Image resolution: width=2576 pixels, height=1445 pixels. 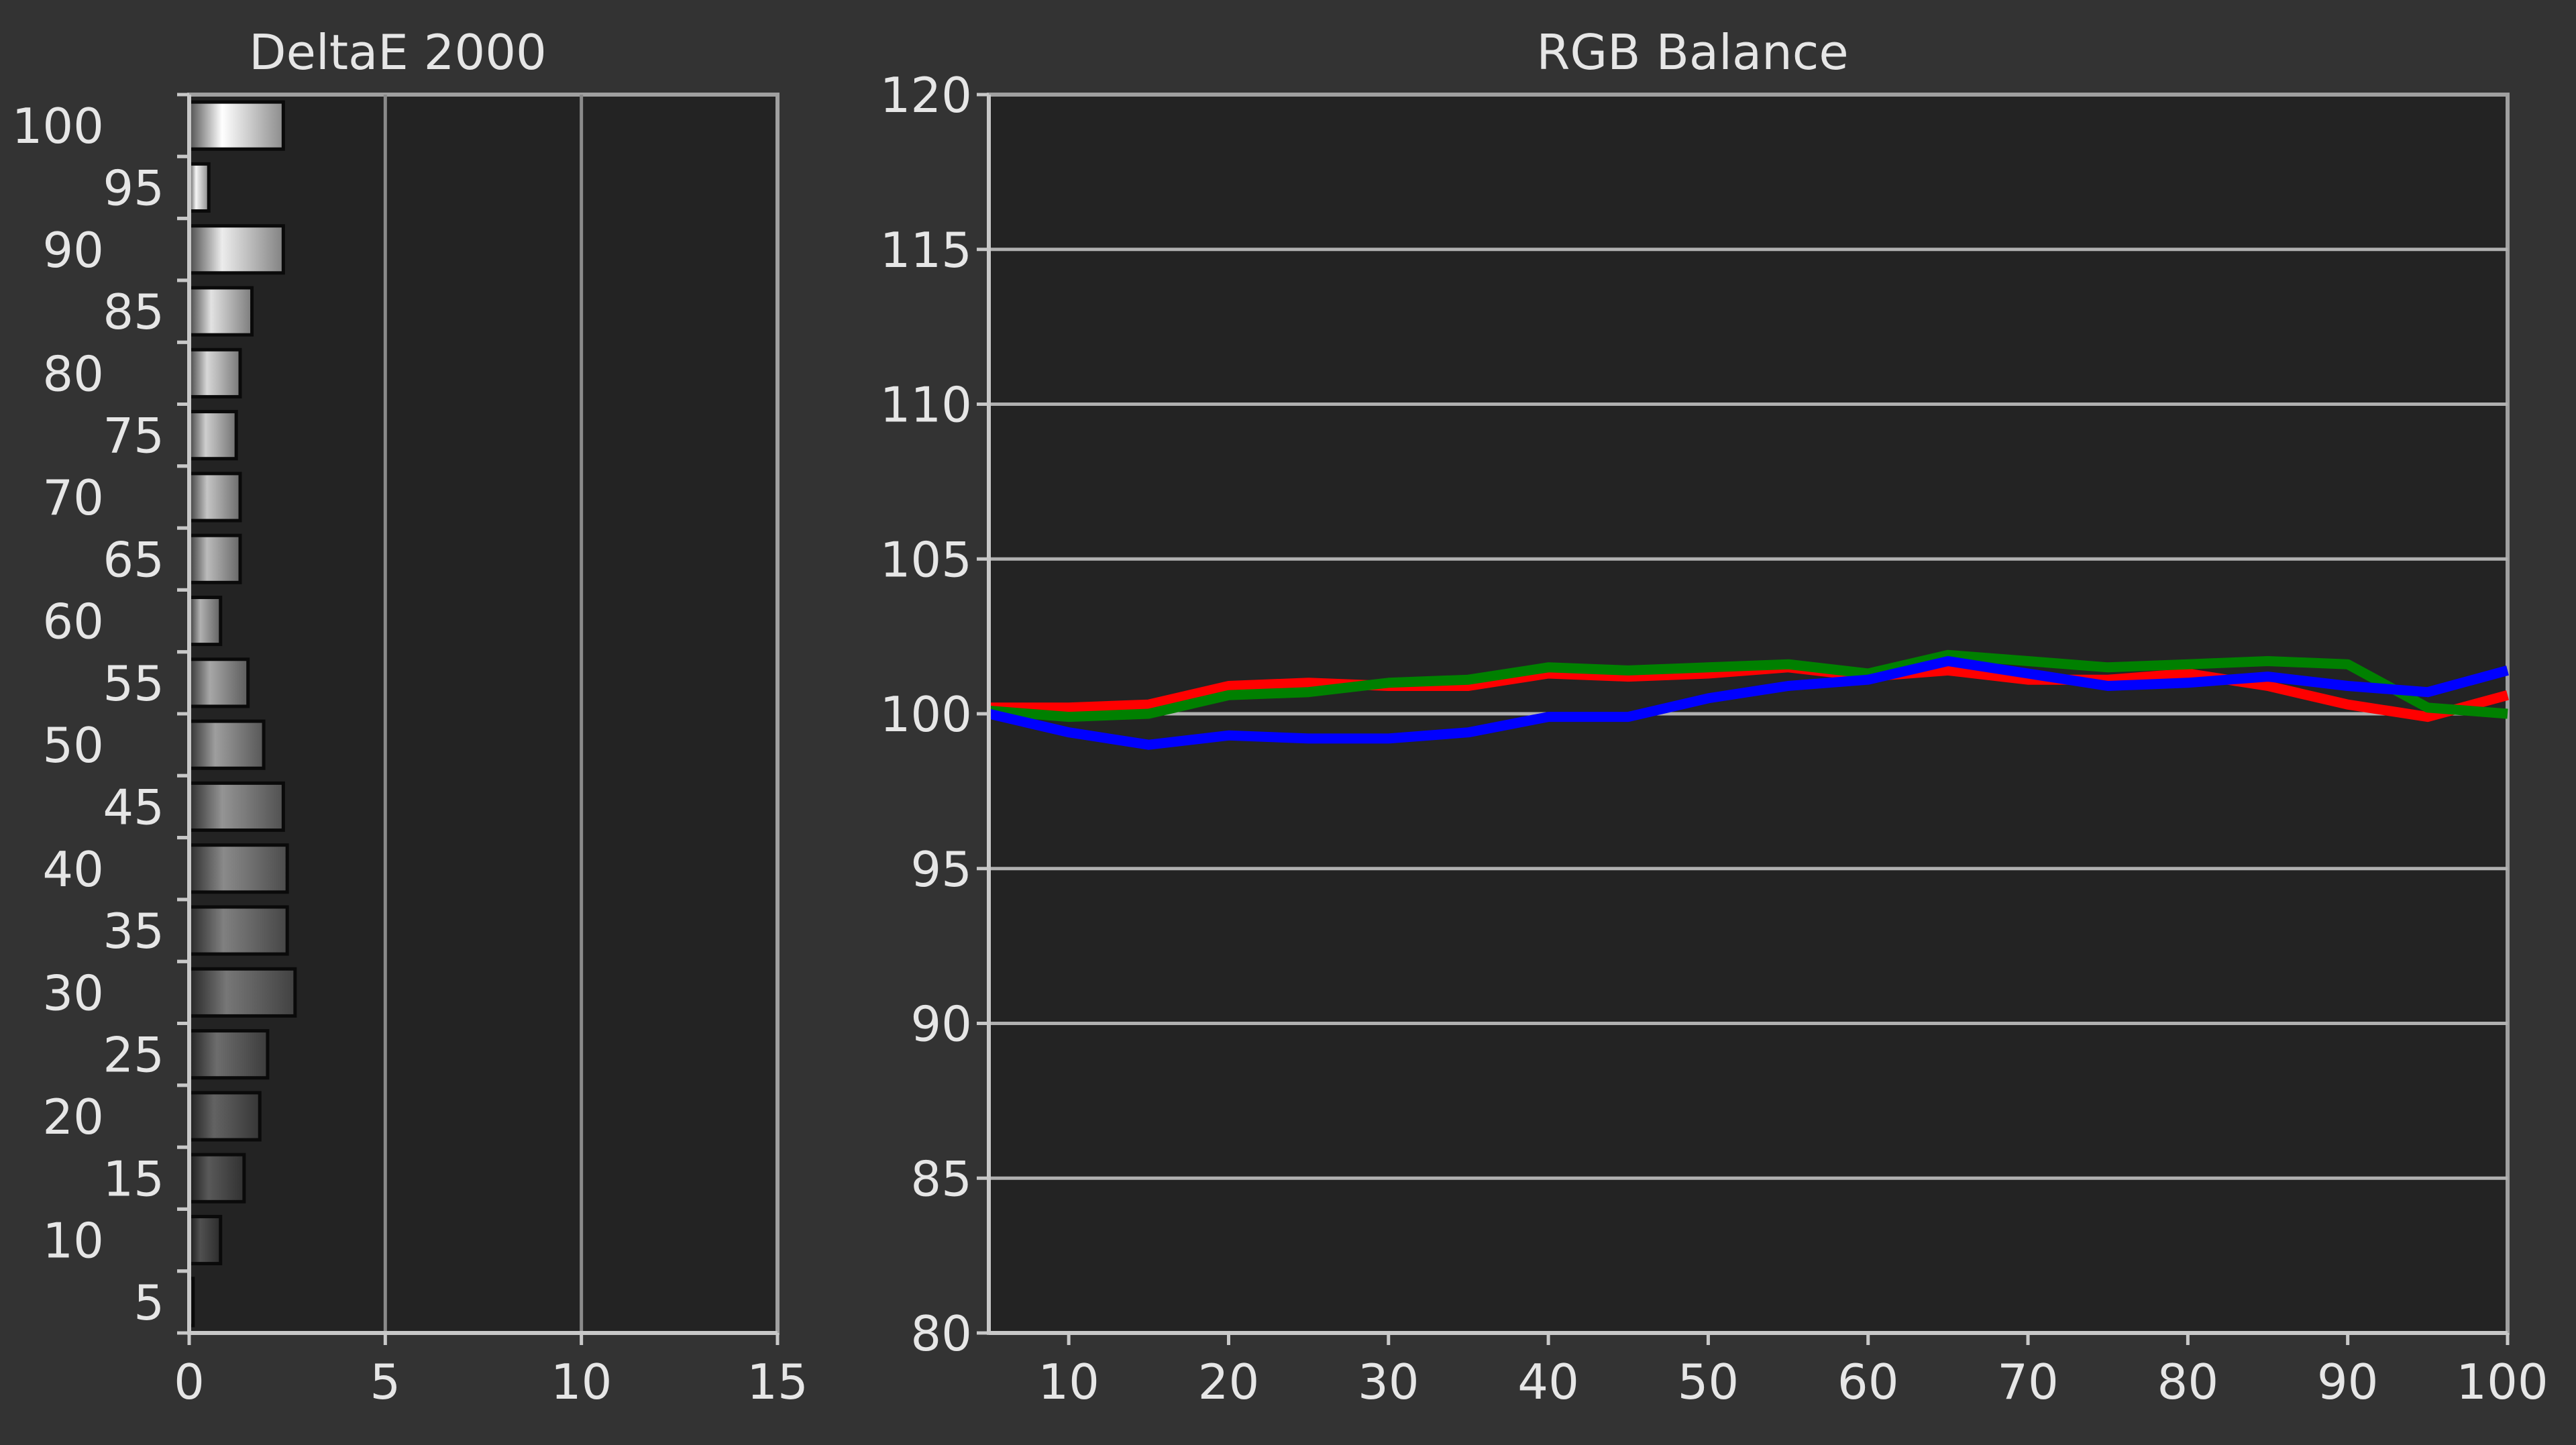 I want to click on deltae-y-tick-65: 65, so click(x=146, y=559).